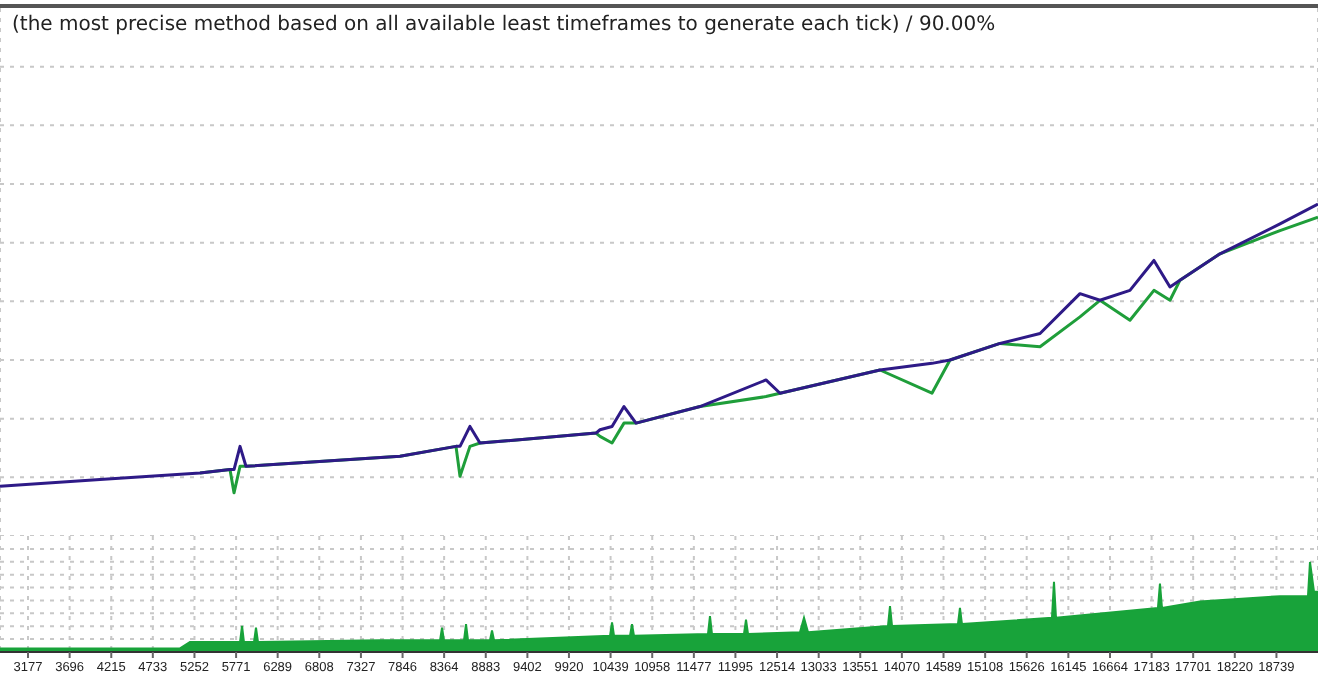 The height and width of the screenshot is (692, 1318). What do you see at coordinates (504, 25) in the screenshot?
I see `chart-title: (the most precise method based on all available least timeframes to generate each tick) / 90.00%` at bounding box center [504, 25].